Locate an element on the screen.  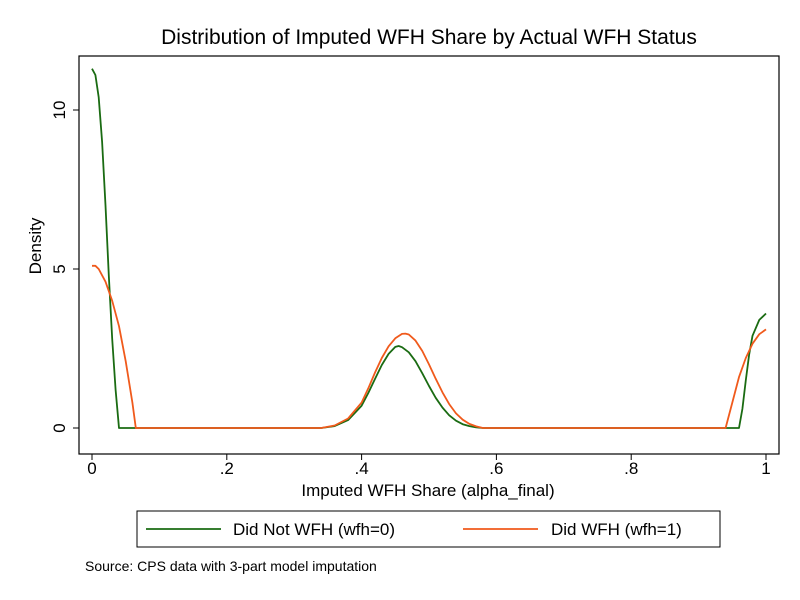
x-tick-label: .8 is located at coordinates (631, 468).